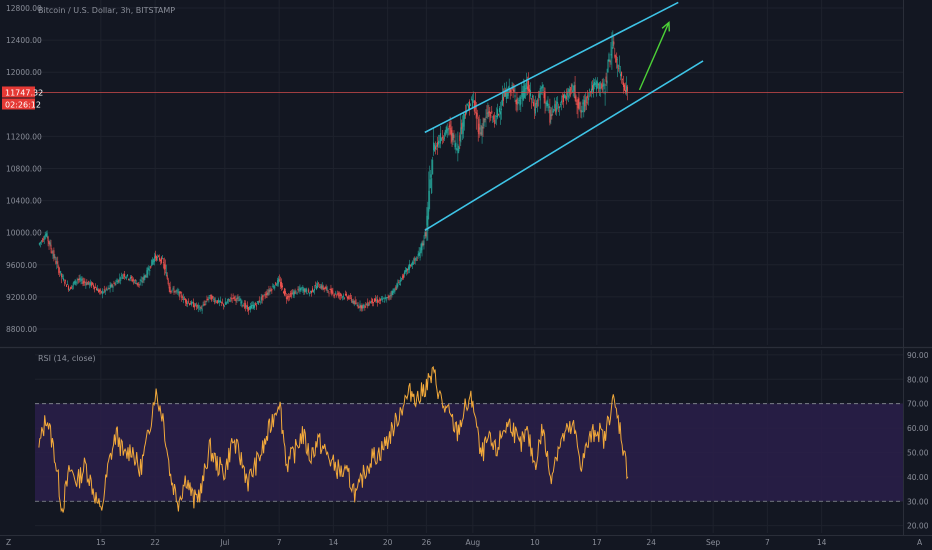 The height and width of the screenshot is (550, 932). Describe the element at coordinates (564, 145) in the screenshot. I see `channel-lower-line` at that location.